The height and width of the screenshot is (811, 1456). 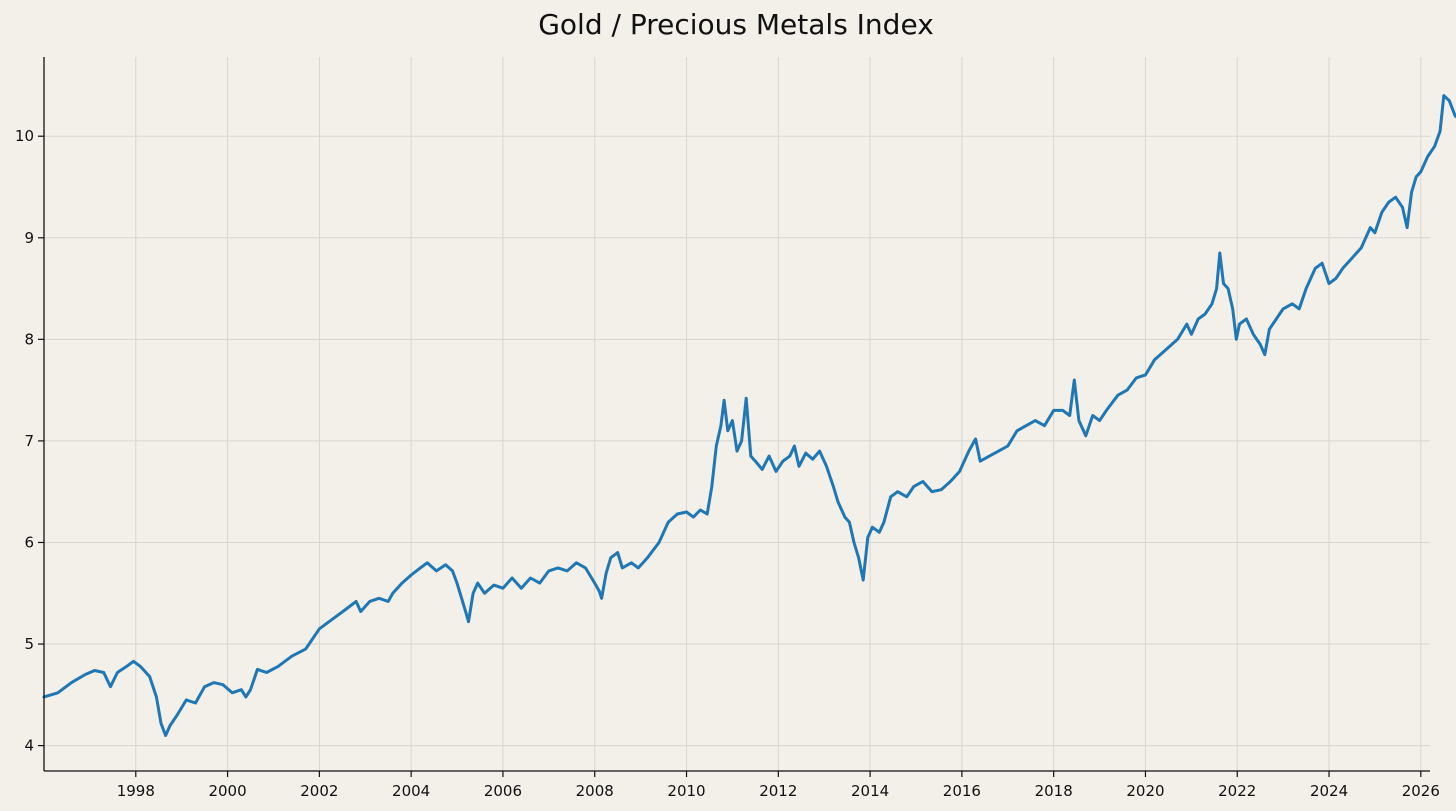 What do you see at coordinates (24, 136) in the screenshot?
I see `y-tick-label: 10` at bounding box center [24, 136].